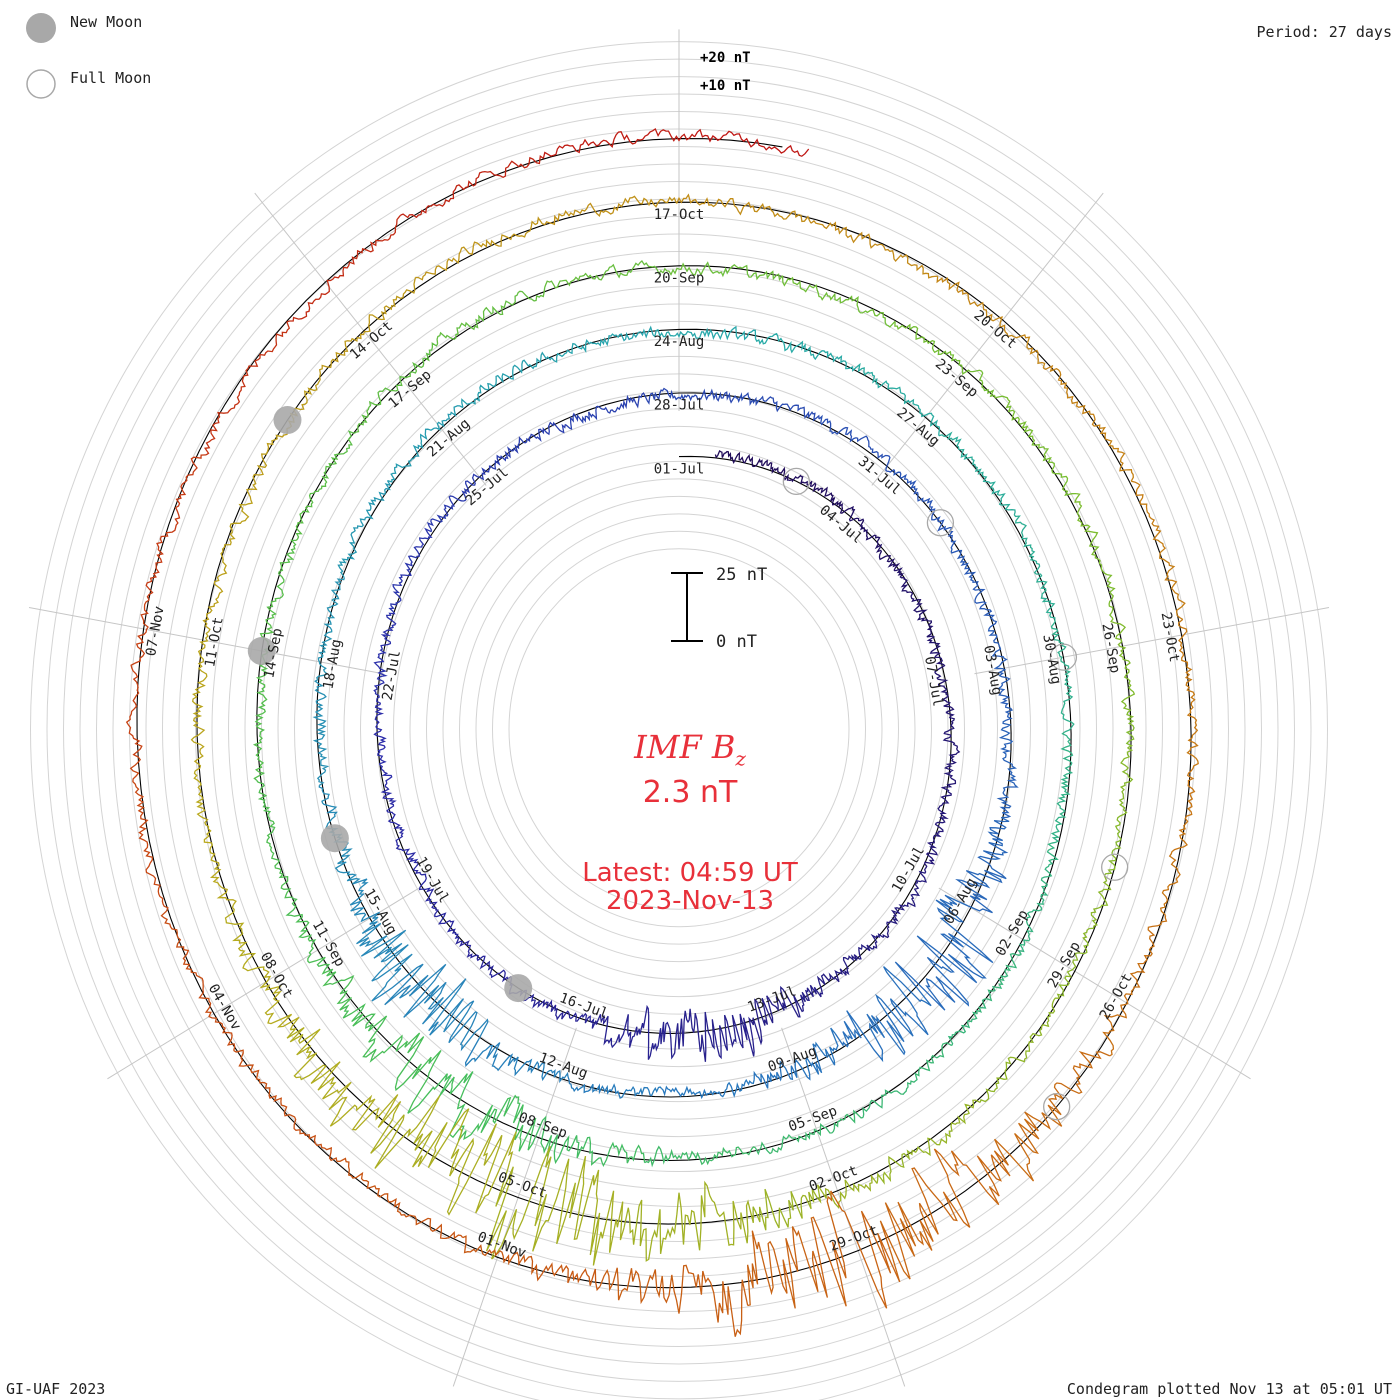  What do you see at coordinates (1229, 1389) in the screenshot?
I see `plotted-label: Condegram plotted Nov 13 at 05:01 UT` at bounding box center [1229, 1389].